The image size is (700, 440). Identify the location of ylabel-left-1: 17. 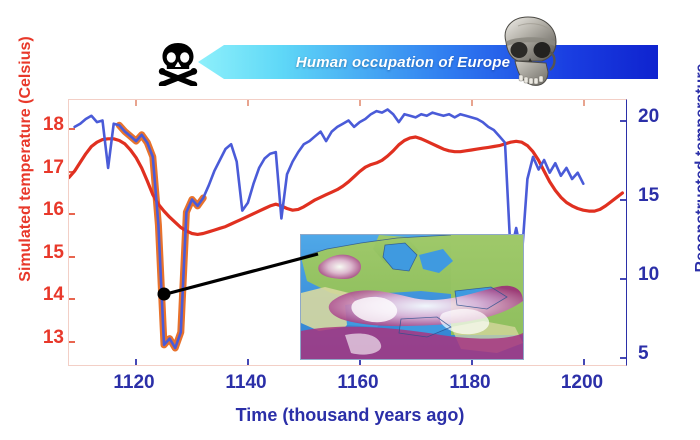
(53, 167).